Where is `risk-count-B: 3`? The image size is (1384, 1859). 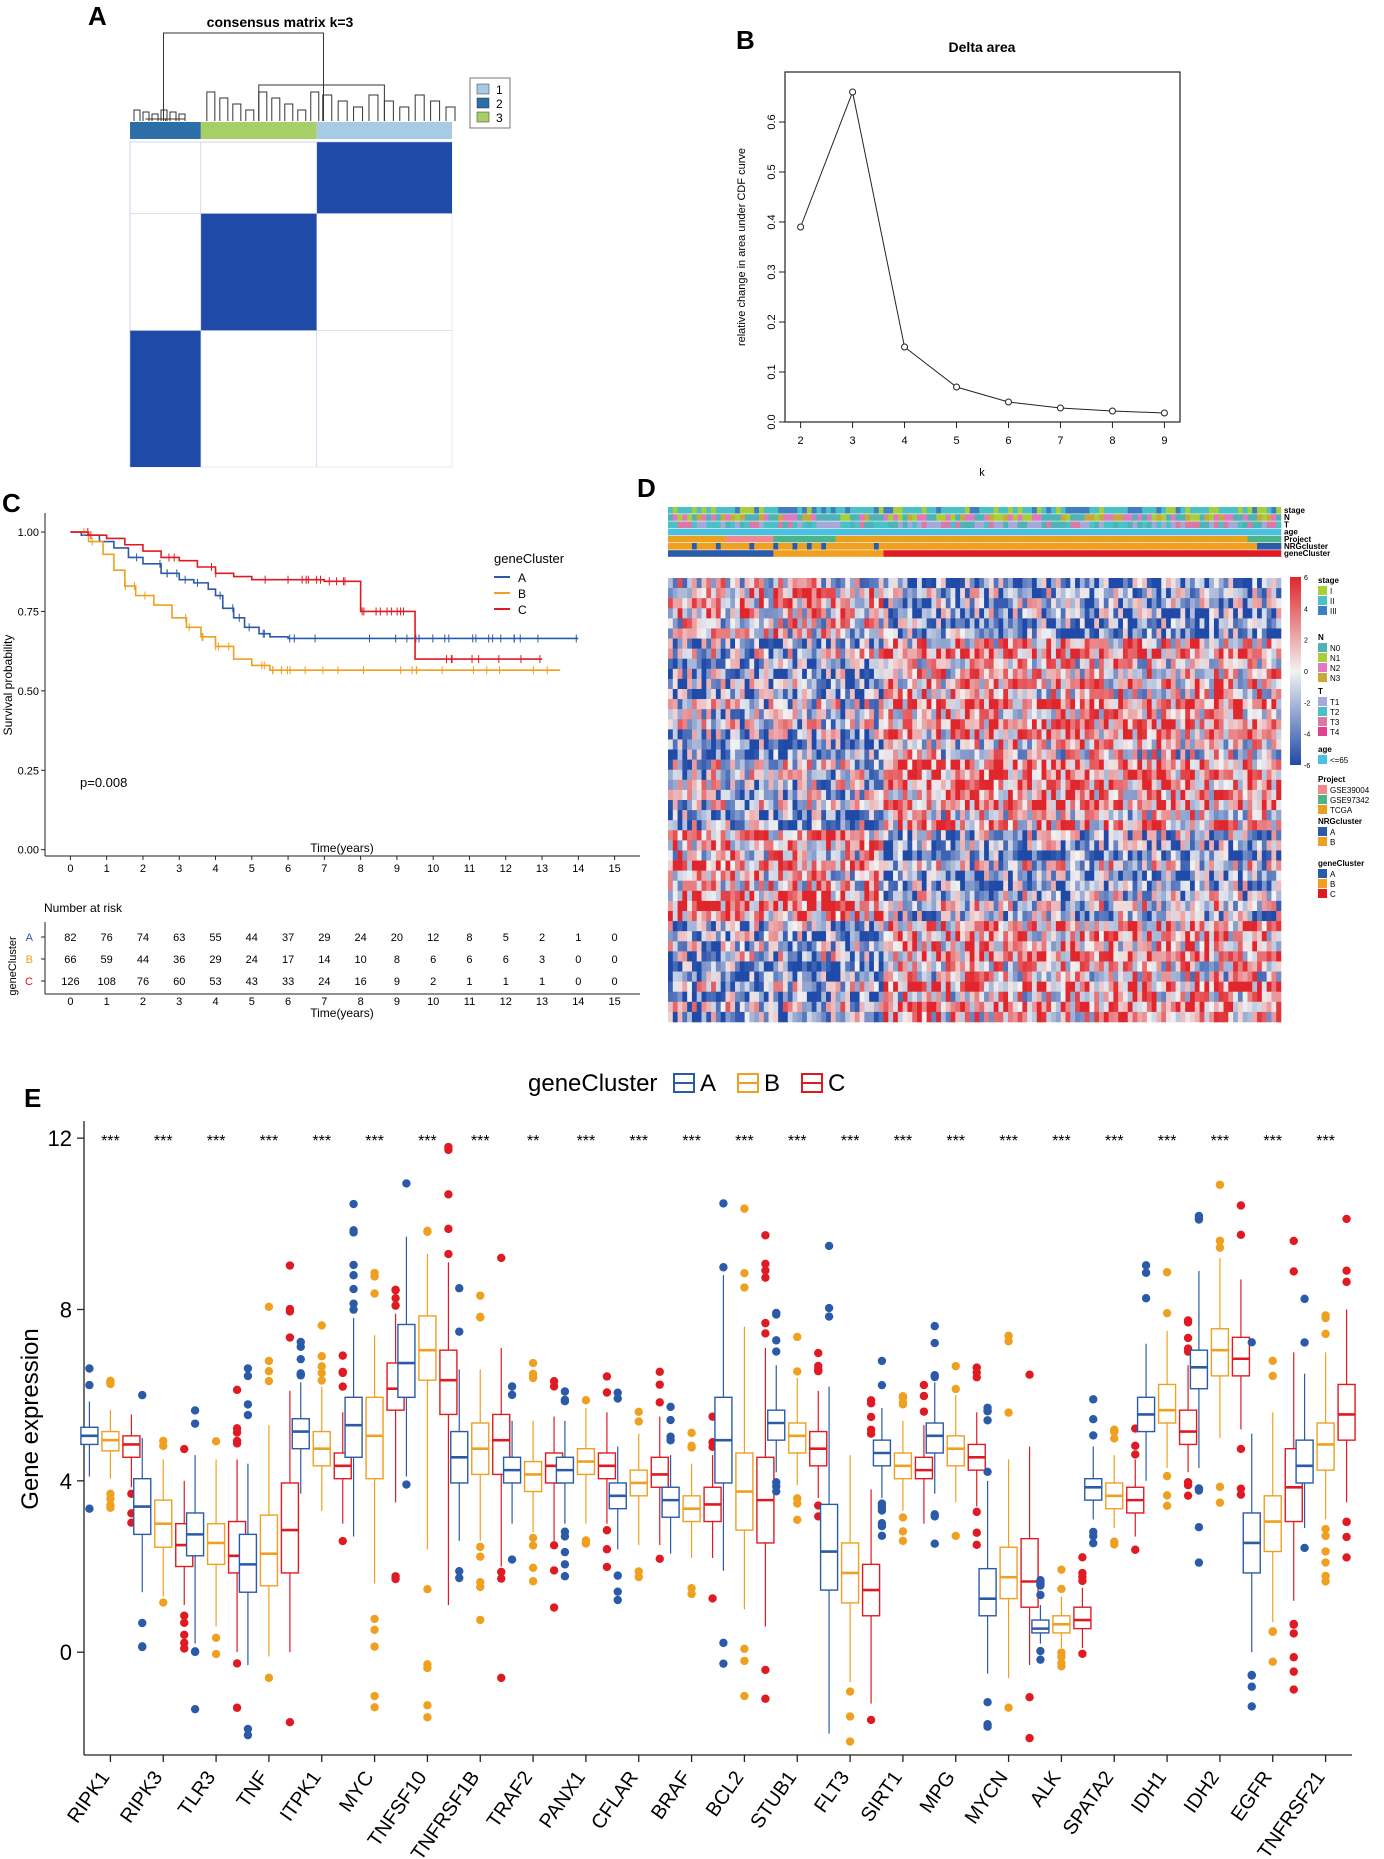
risk-count-B: 3 is located at coordinates (542, 960).